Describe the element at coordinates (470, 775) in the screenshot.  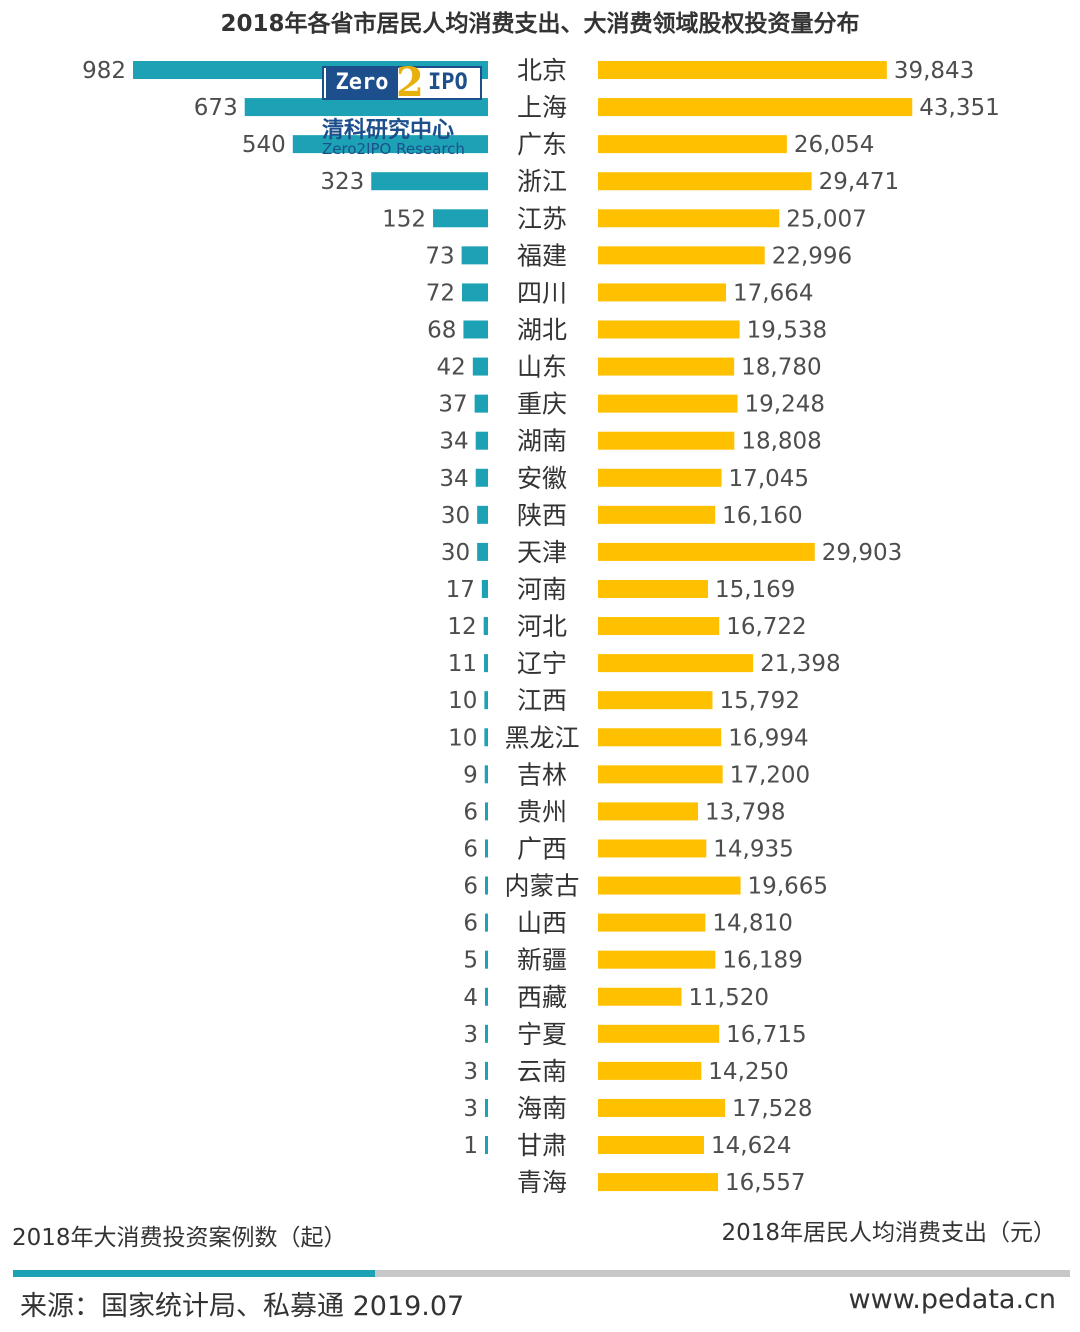
I see `left-bar-value-label: 9` at that location.